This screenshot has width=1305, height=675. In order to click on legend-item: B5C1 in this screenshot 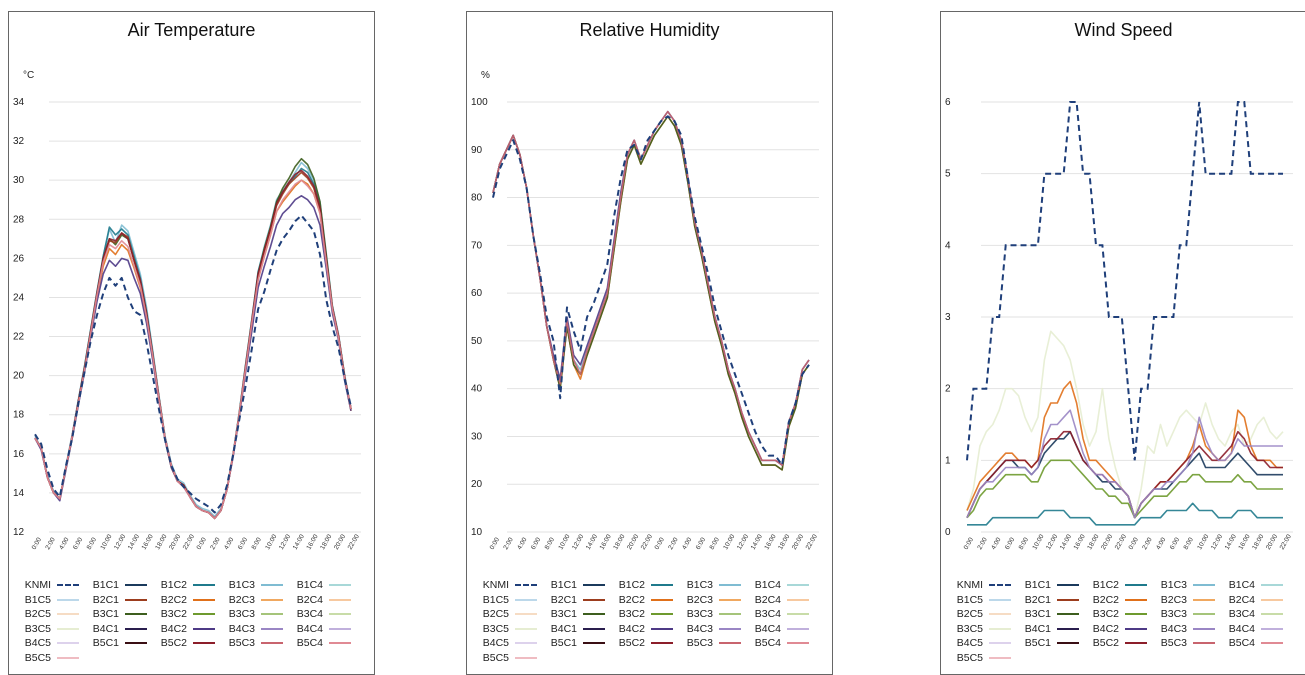, I will do `click(1057, 643)`.